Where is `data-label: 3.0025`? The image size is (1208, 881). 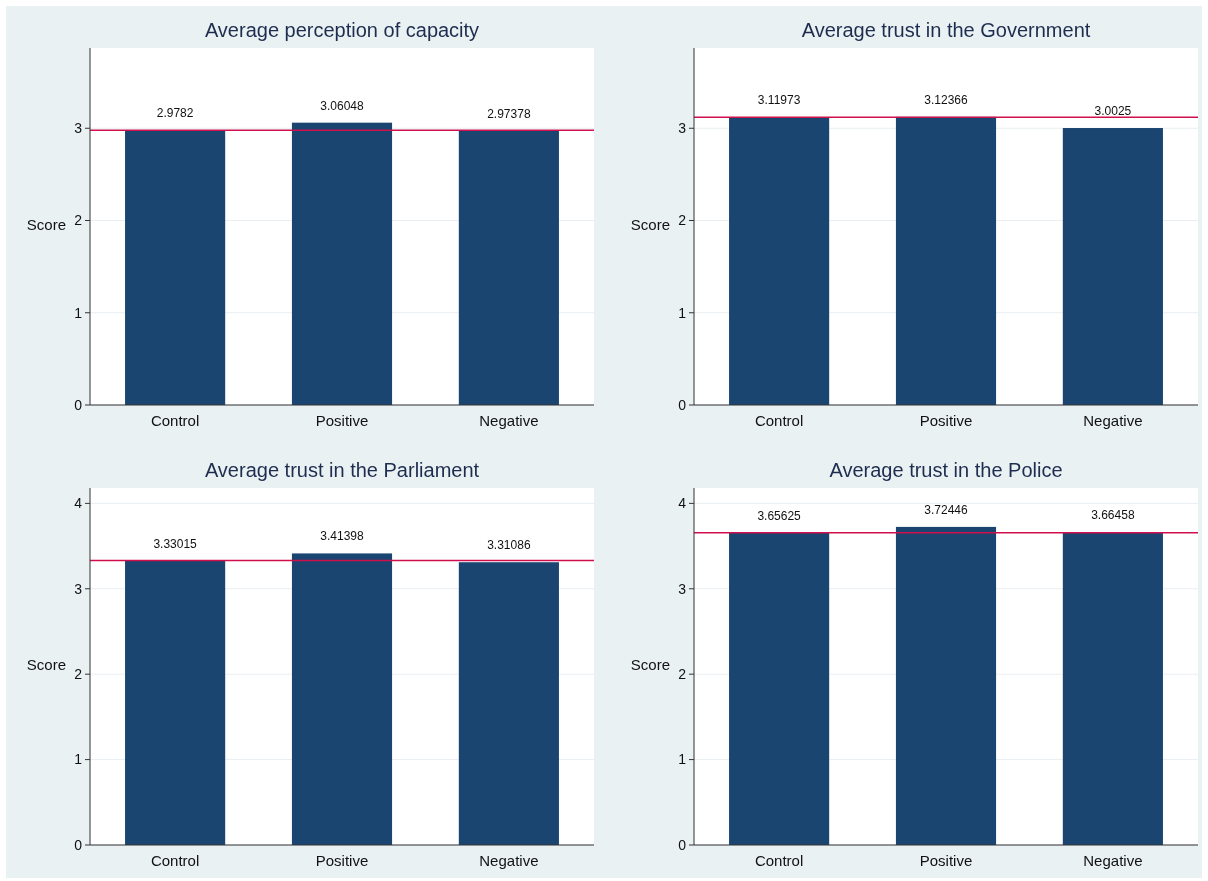 data-label: 3.0025 is located at coordinates (1113, 111).